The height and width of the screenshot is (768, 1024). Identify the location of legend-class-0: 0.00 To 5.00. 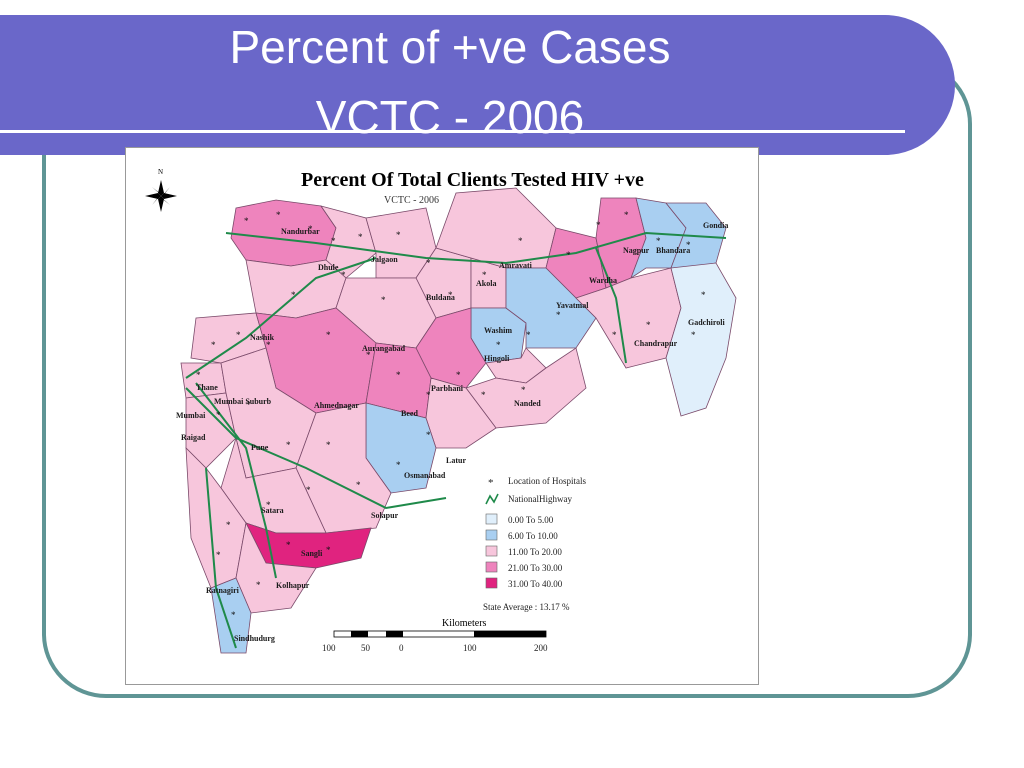
(531, 520).